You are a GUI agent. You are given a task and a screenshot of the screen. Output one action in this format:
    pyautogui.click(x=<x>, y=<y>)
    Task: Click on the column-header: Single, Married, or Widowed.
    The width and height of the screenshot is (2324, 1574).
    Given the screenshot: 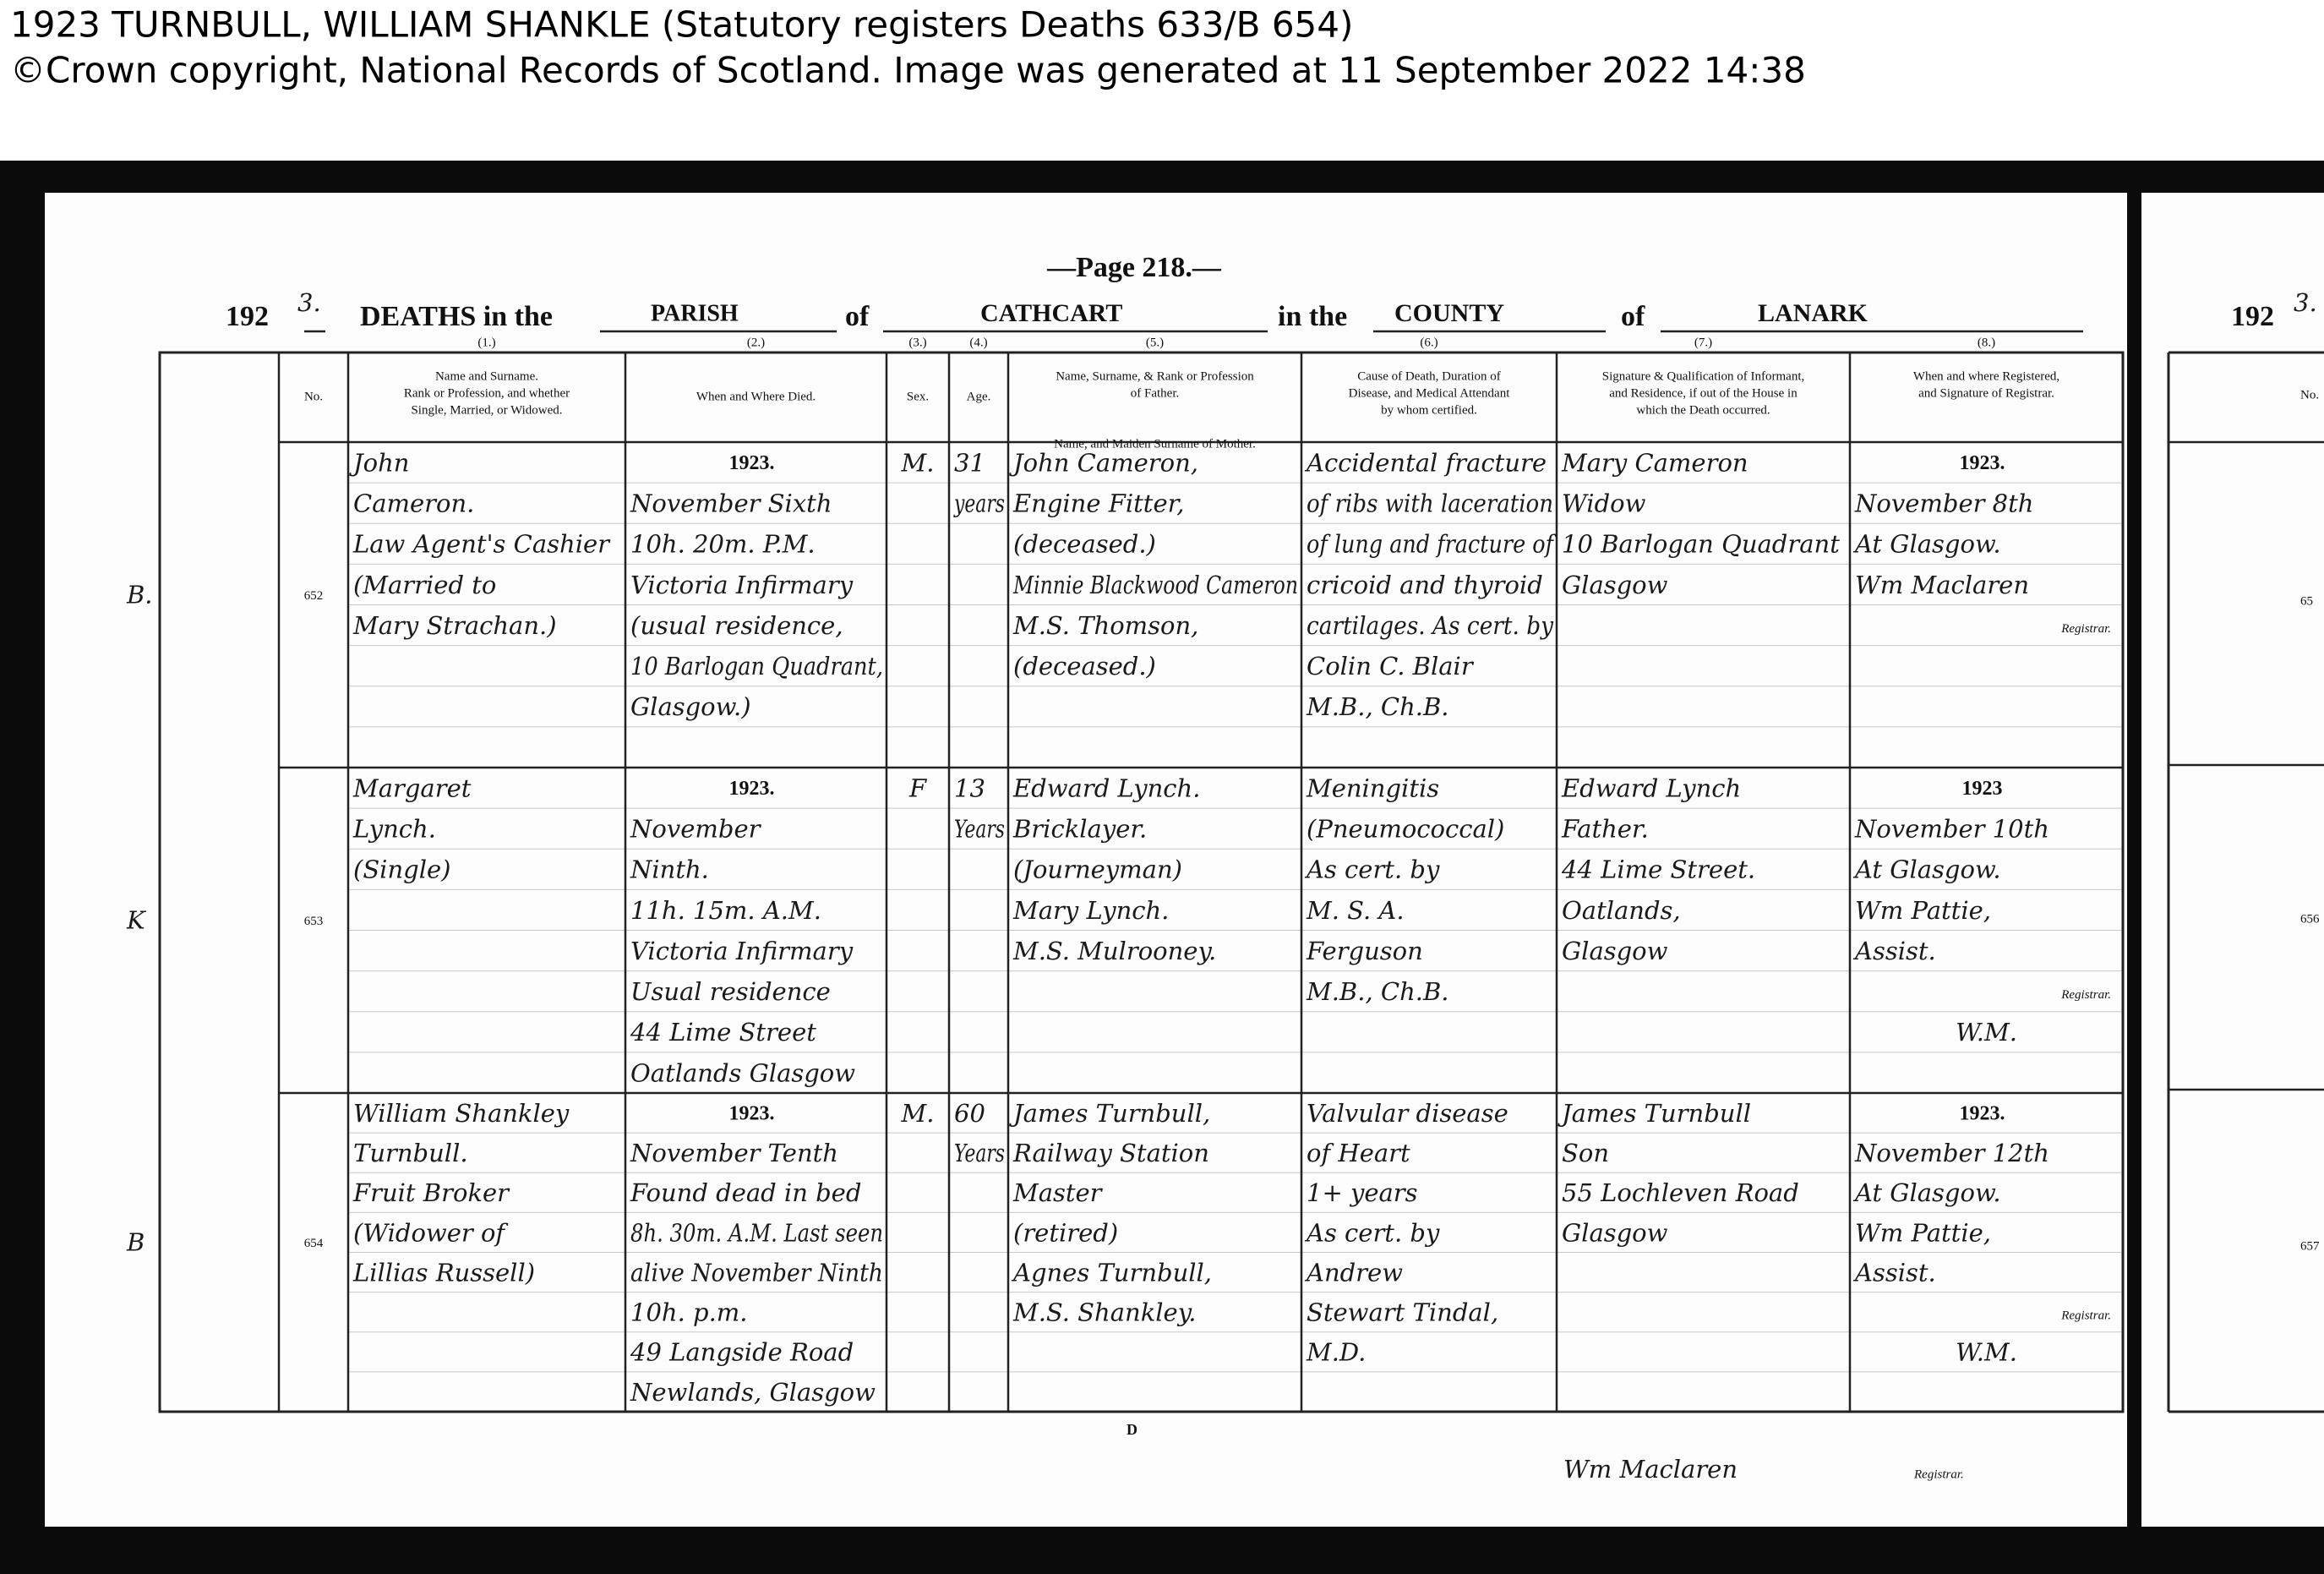 What is the action you would take?
    pyautogui.click(x=486, y=410)
    